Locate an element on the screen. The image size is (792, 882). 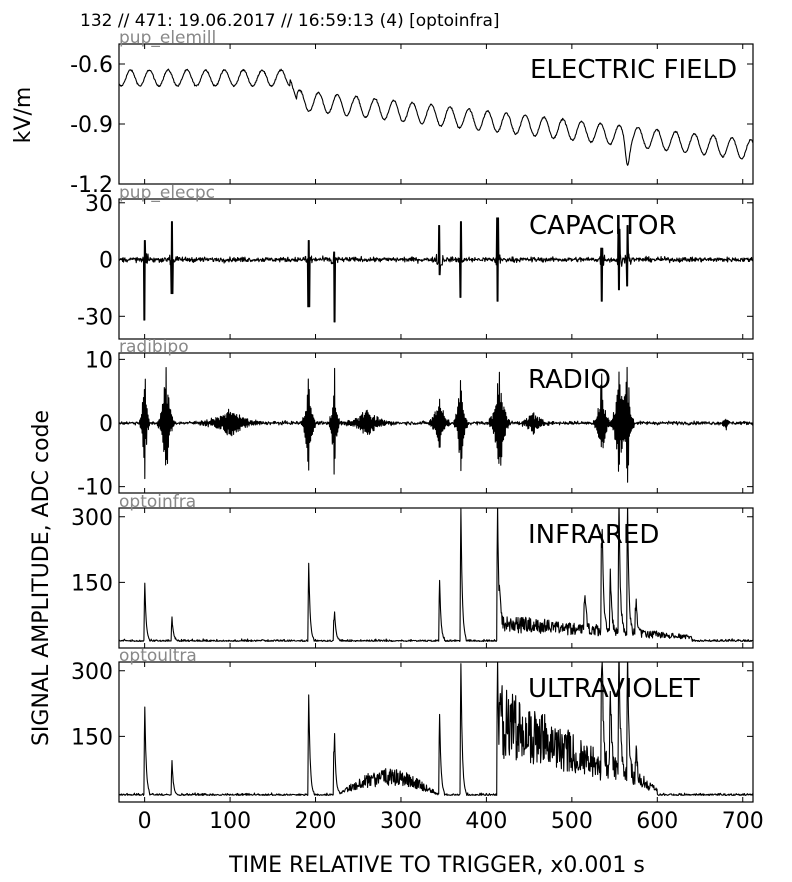
x-tick-label: 400 is located at coordinates (486, 821).